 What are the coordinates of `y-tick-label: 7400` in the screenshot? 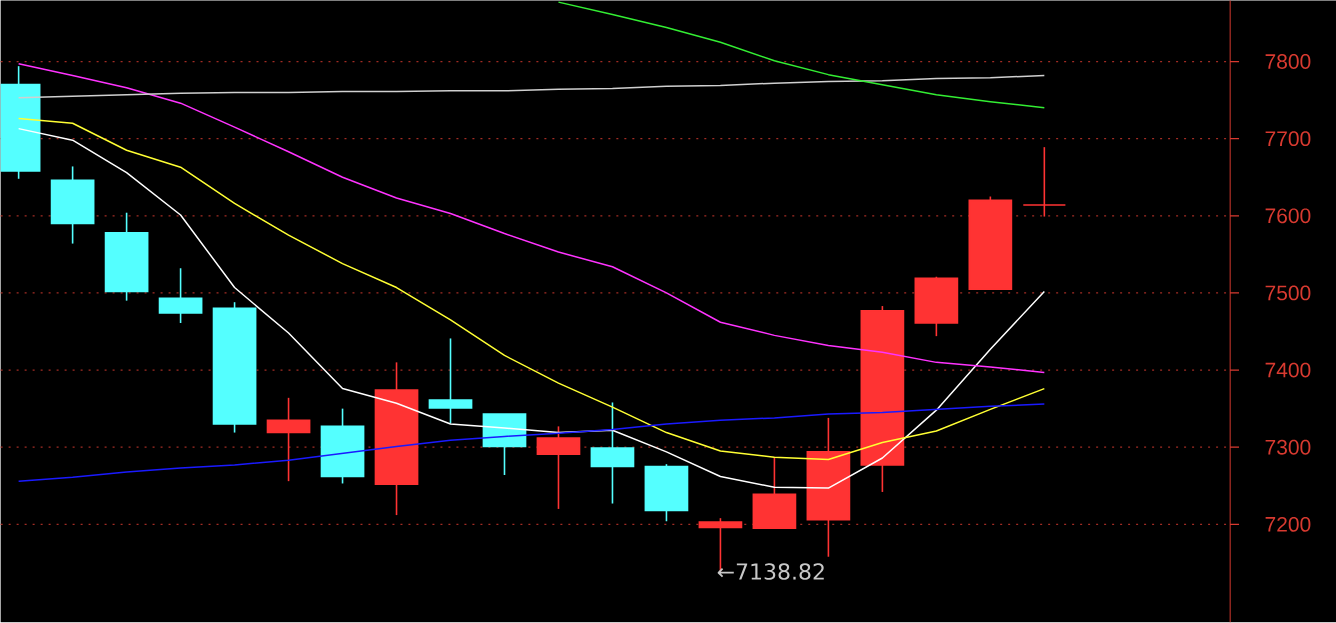 It's located at (1288, 370).